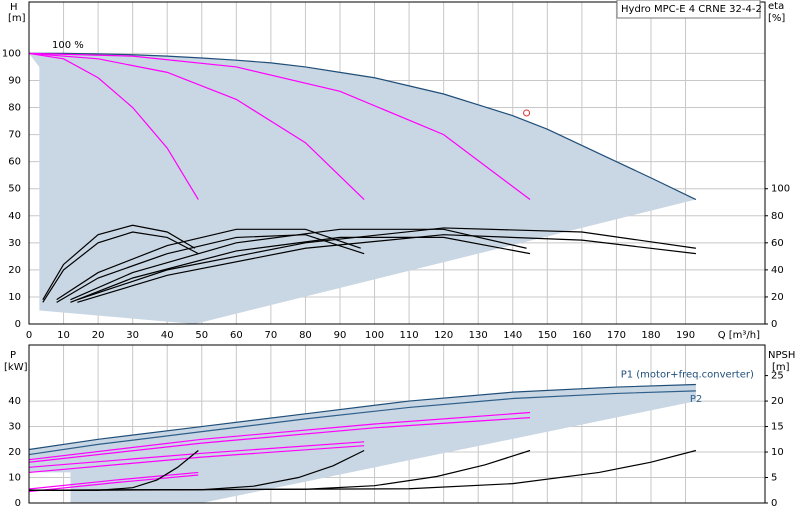  I want to click on x-tick-label: 180, so click(650, 335).